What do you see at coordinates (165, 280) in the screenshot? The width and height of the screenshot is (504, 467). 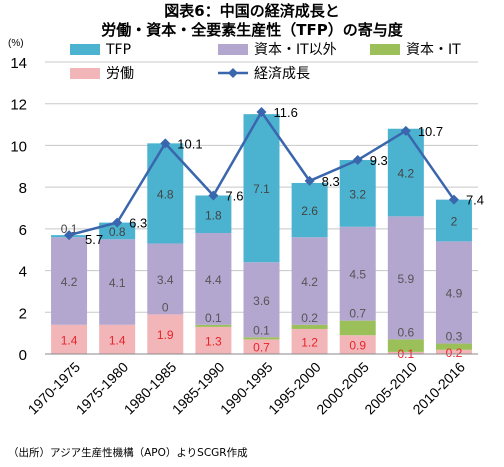 I see `data-label: 3.4` at bounding box center [165, 280].